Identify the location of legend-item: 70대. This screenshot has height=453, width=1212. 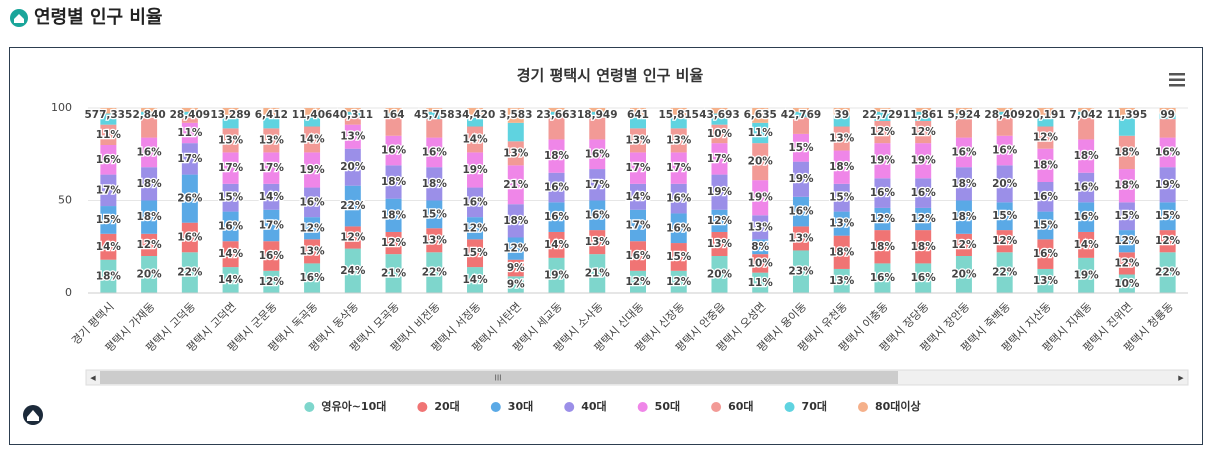
(805, 406).